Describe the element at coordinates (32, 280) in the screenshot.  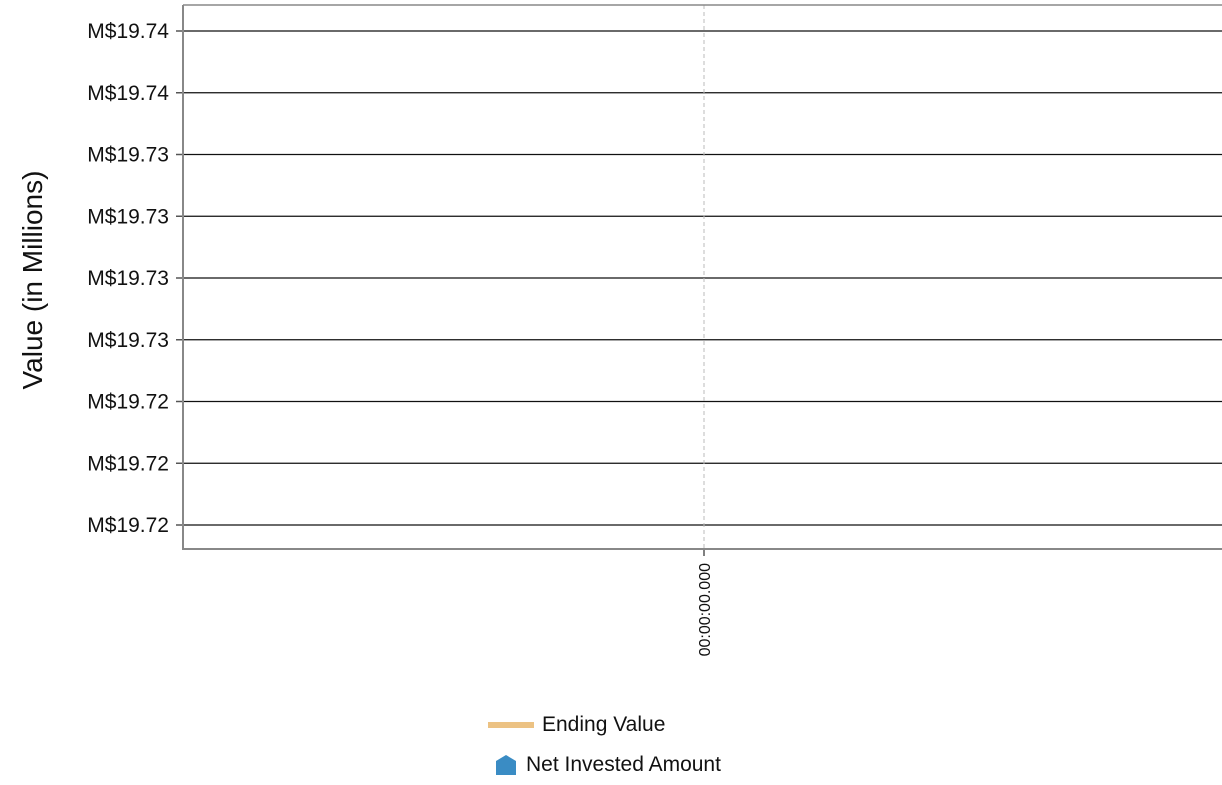
I see `y-axis-title: Value (in Millions)` at that location.